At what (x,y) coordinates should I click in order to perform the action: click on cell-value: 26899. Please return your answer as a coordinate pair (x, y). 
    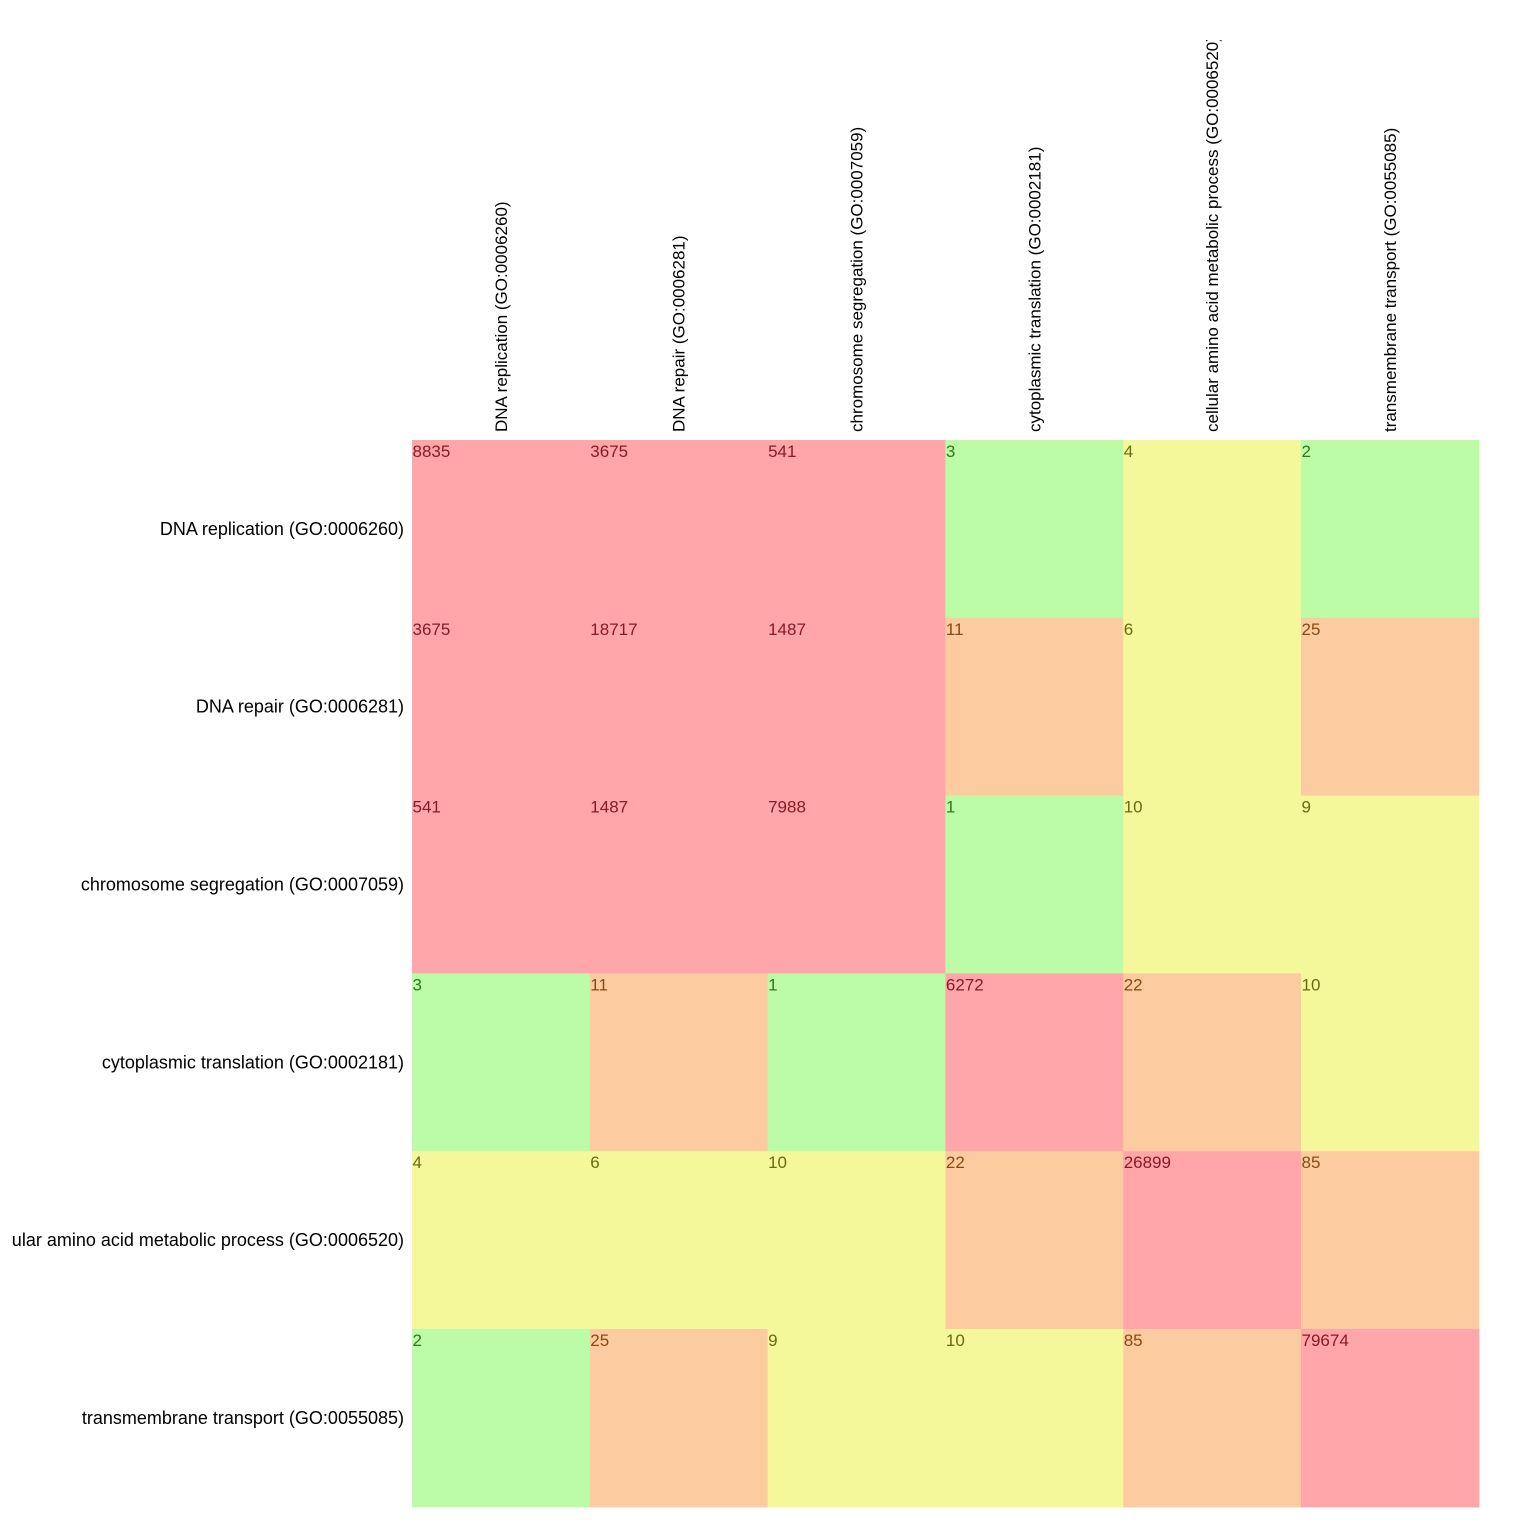
    Looking at the image, I should click on (1147, 1162).